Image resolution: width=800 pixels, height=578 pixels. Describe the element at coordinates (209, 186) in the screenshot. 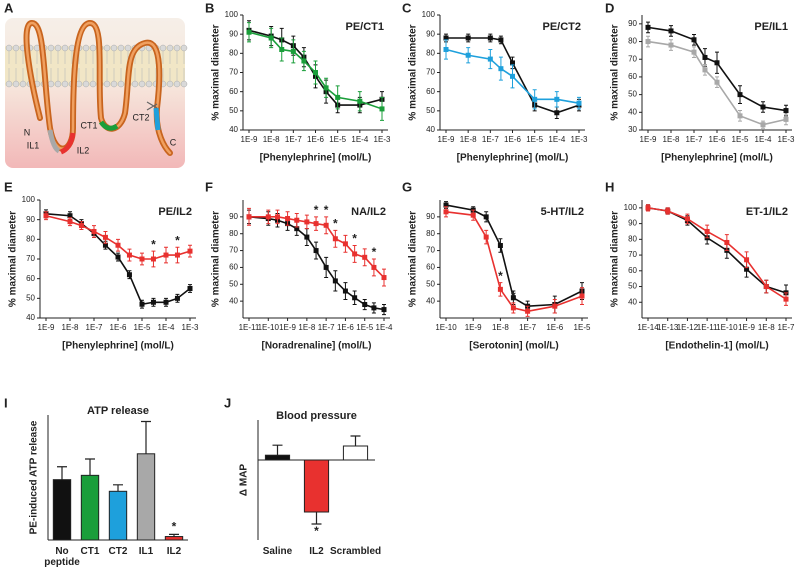

I see `panel-letter: F` at that location.